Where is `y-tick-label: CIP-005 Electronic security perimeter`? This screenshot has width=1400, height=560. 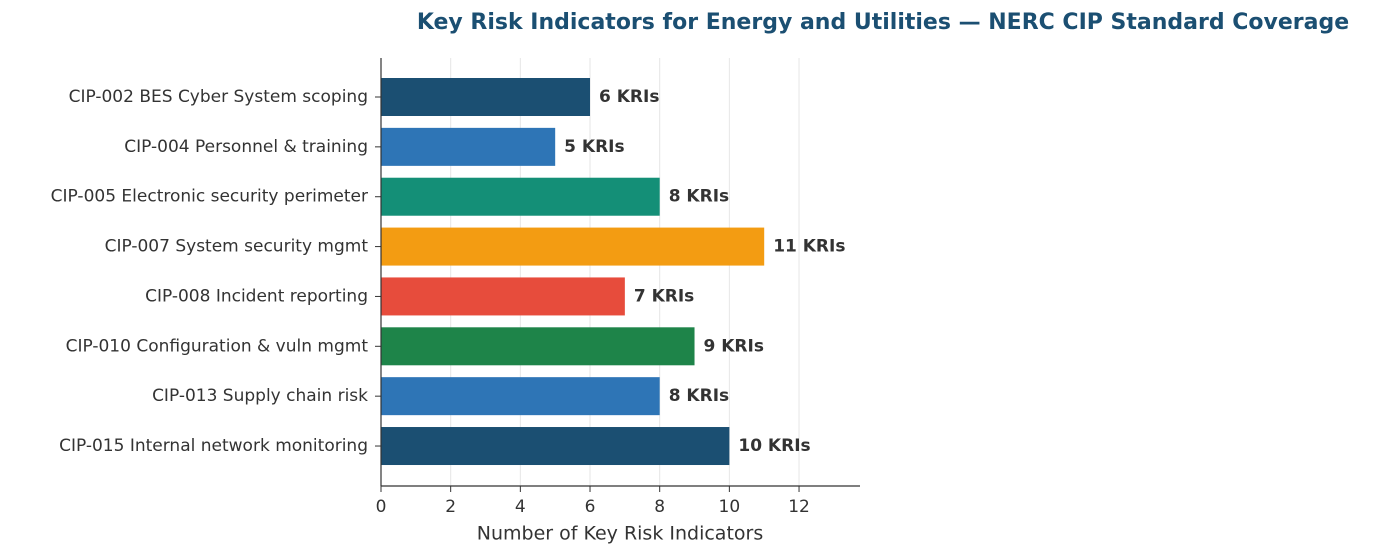 y-tick-label: CIP-005 Electronic security perimeter is located at coordinates (209, 197).